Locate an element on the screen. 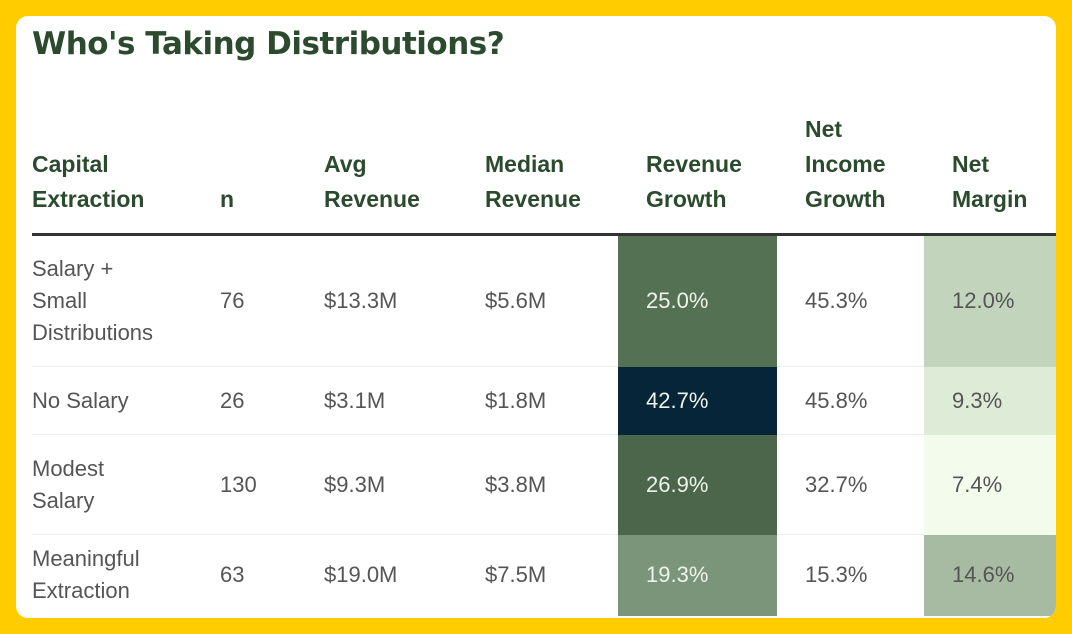 The height and width of the screenshot is (634, 1072). column-header: Avg Revenue is located at coordinates (404, 174).